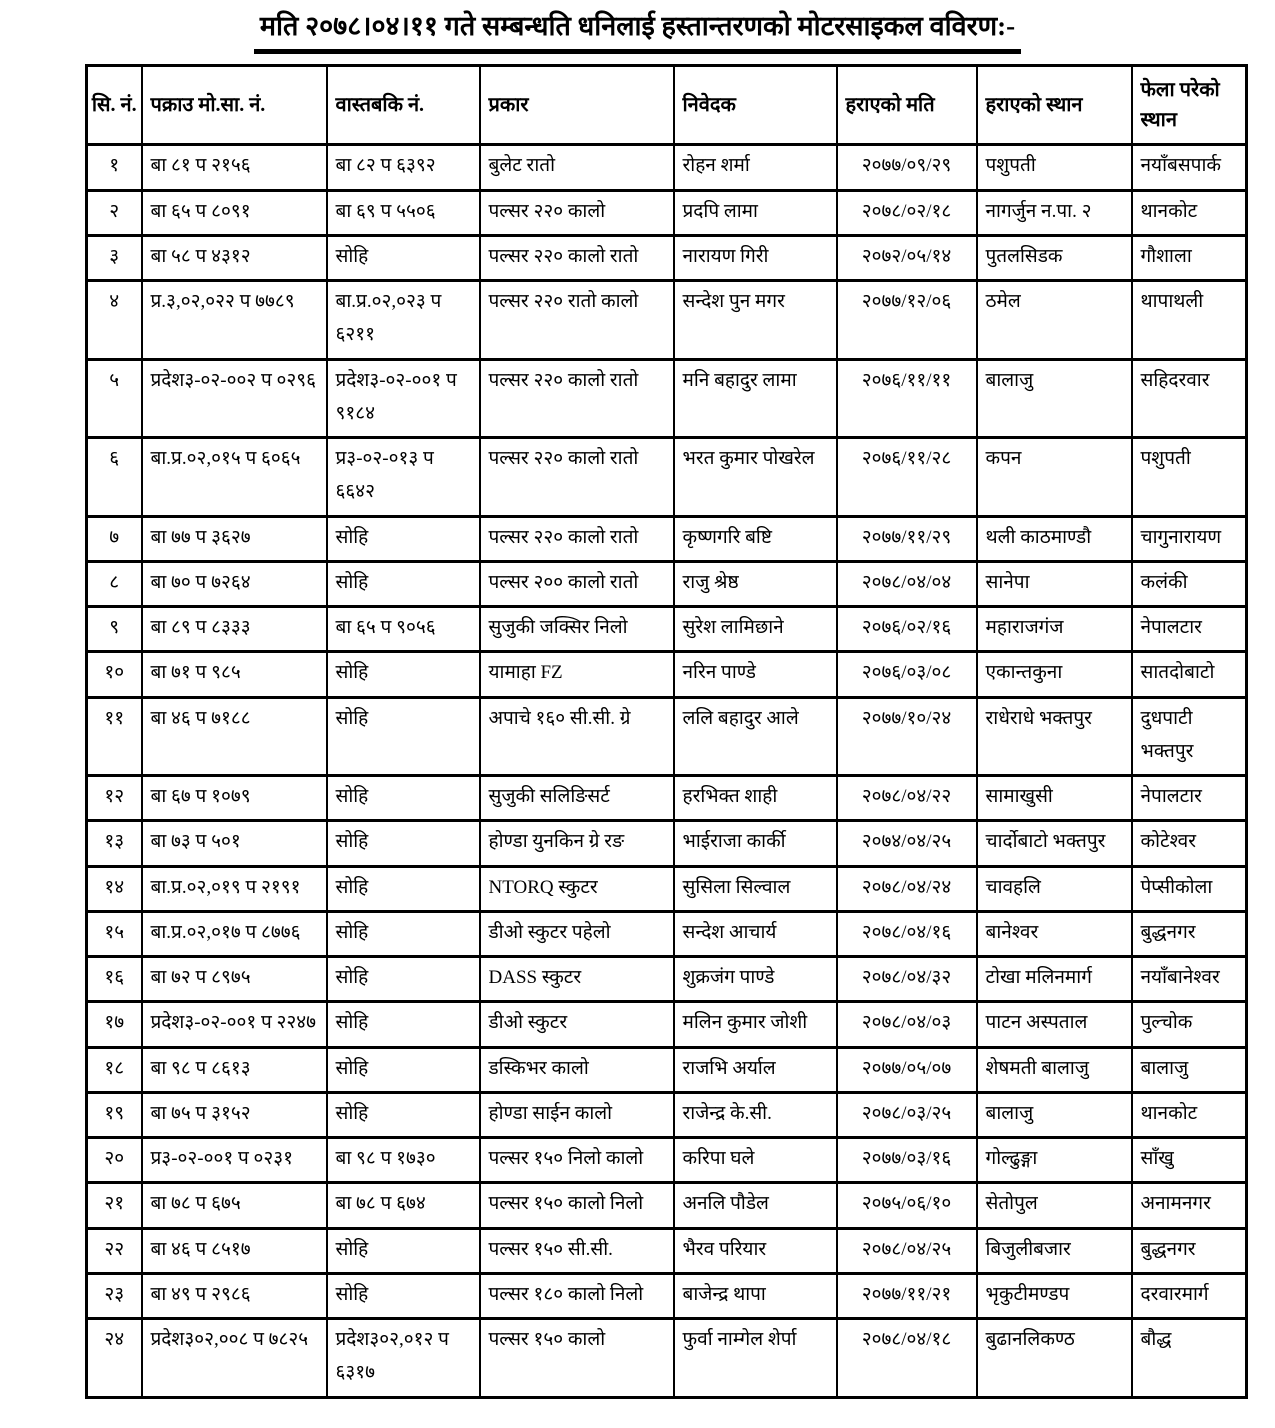 The image size is (1275, 1428). Describe the element at coordinates (755, 888) in the screenshot. I see `table-cell: सुसिला सिल्वाल` at that location.